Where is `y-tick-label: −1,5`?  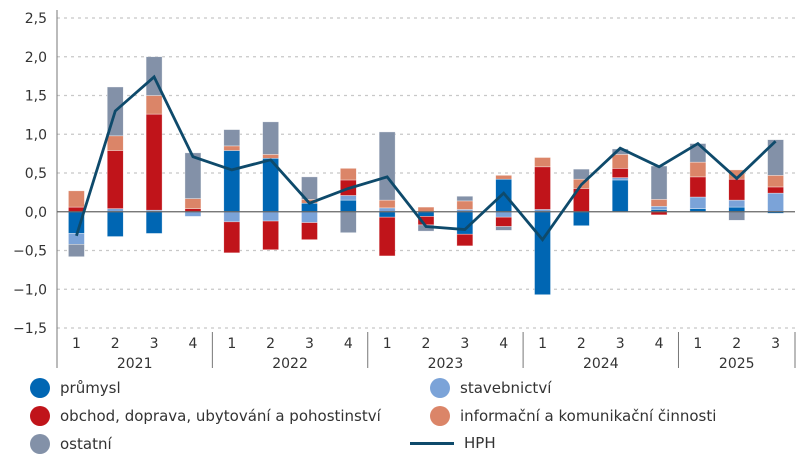
y-tick-label: −1,5 is located at coordinates (30, 329).